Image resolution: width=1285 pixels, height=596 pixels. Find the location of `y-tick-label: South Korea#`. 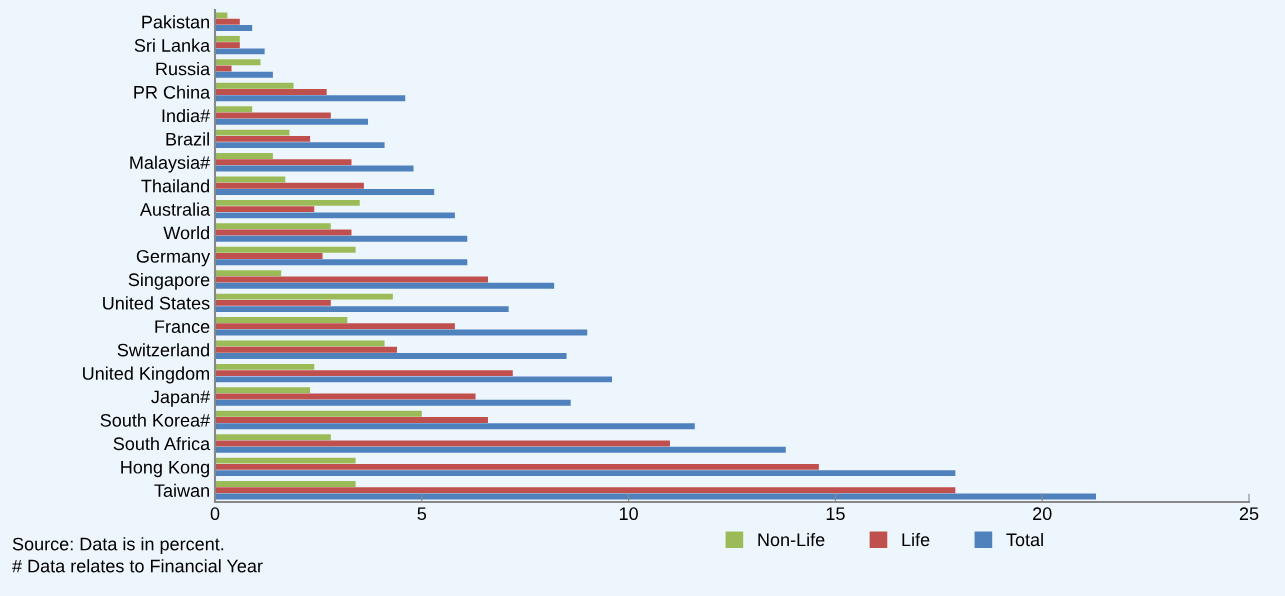

y-tick-label: South Korea# is located at coordinates (155, 420).